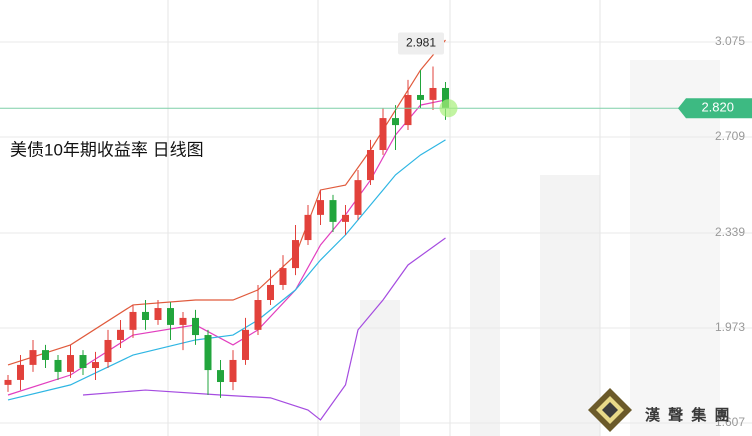  Describe the element at coordinates (717, 107) in the screenshot. I see `last-price-label: 2.820` at that location.